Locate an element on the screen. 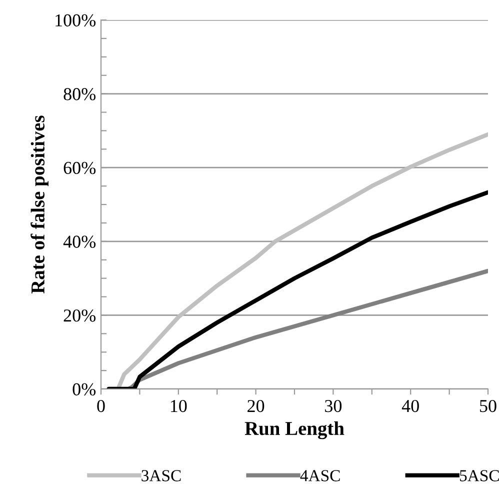 The width and height of the screenshot is (499, 484). y-tick-label: 100% is located at coordinates (76, 20).